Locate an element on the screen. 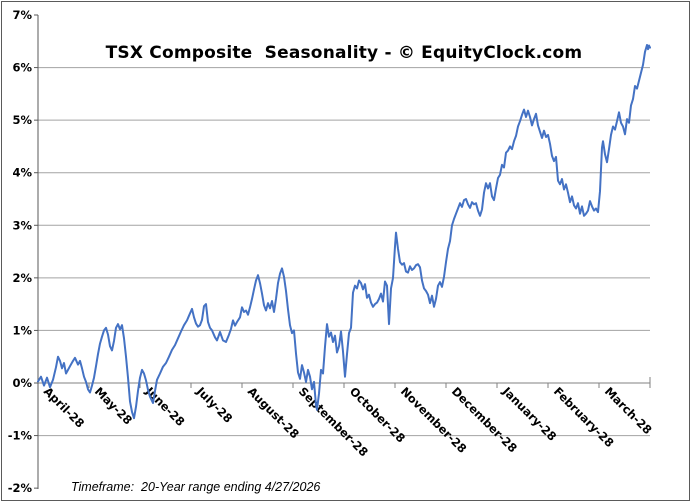 The width and height of the screenshot is (691, 502). y-axis-label: -2% is located at coordinates (20, 488).